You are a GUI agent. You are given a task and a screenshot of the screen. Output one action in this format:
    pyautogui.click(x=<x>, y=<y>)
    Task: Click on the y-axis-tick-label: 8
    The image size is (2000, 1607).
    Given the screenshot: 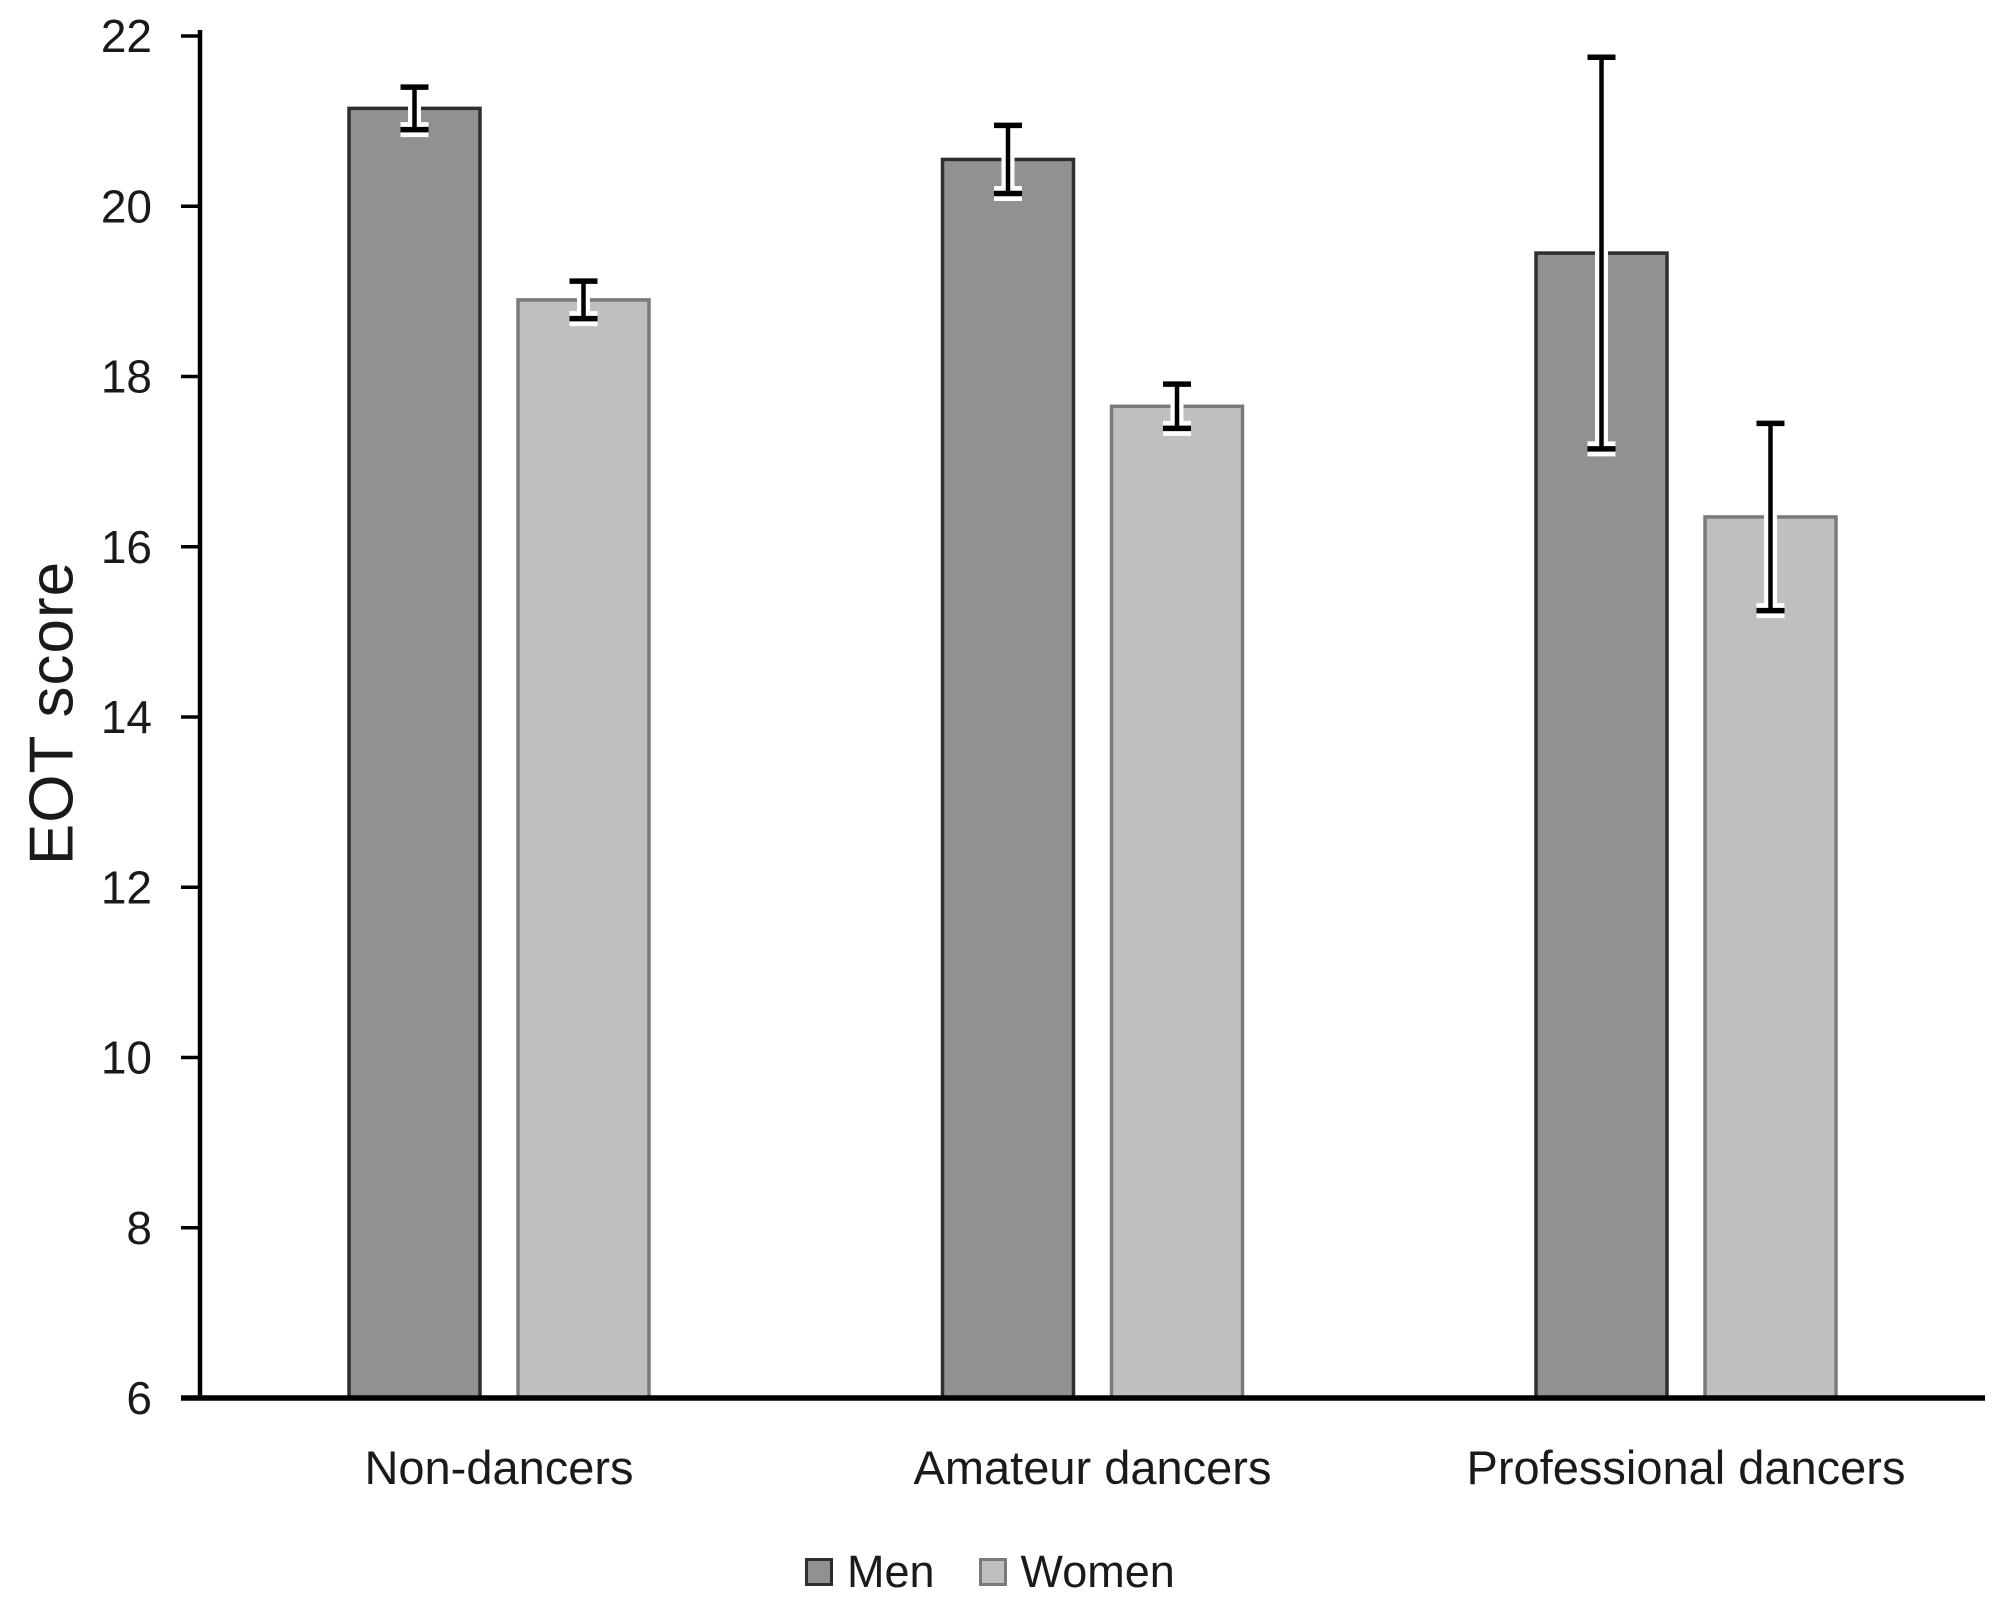 What is the action you would take?
    pyautogui.click(x=139, y=1228)
    